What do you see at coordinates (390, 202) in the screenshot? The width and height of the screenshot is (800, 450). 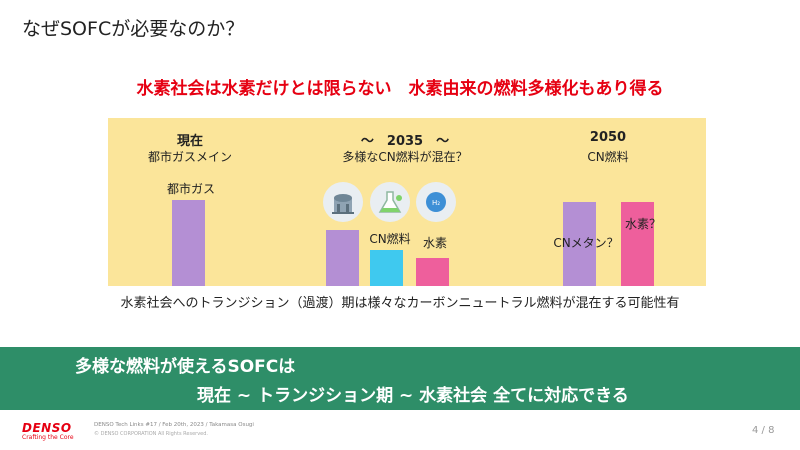 I see `flask-icon` at bounding box center [390, 202].